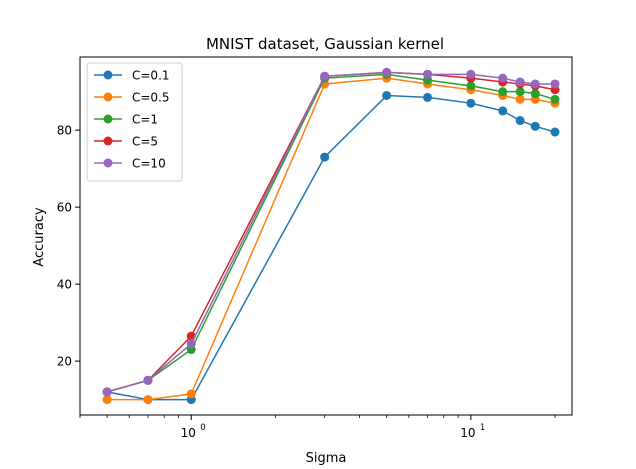  I want to click on chart-title: MNIST dataset, Gaussian kernel, so click(325, 44).